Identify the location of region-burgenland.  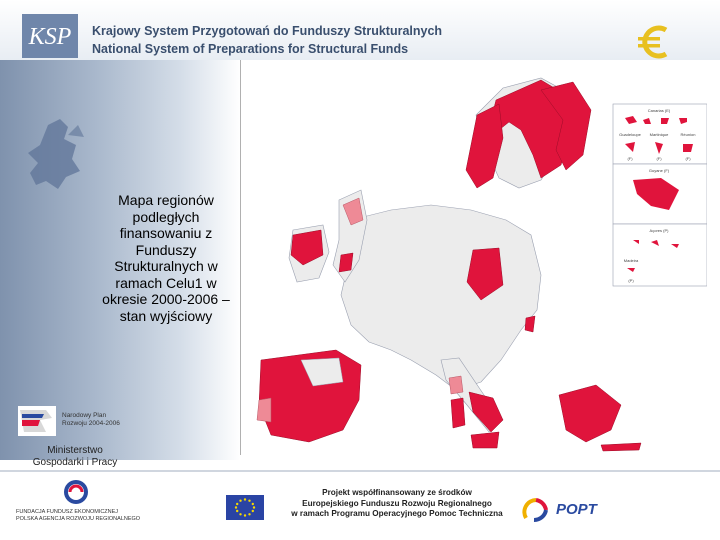
(530, 324).